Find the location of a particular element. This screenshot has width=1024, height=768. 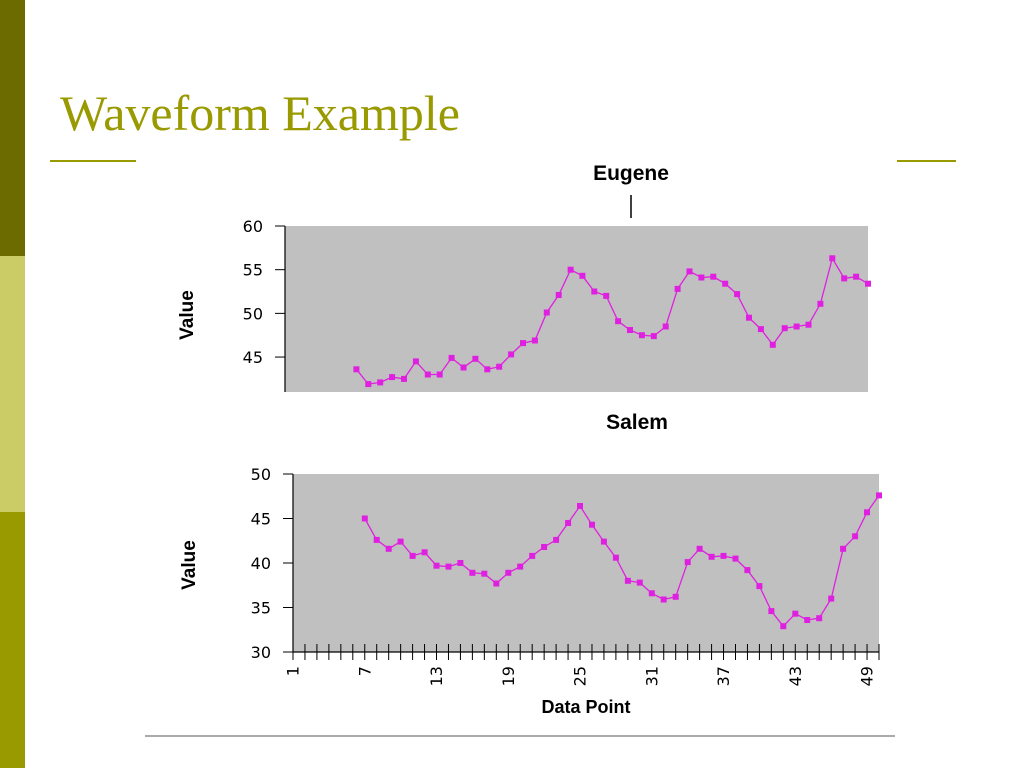

y-ticks-eugene: 45 50 55 60 is located at coordinates (264, 292).